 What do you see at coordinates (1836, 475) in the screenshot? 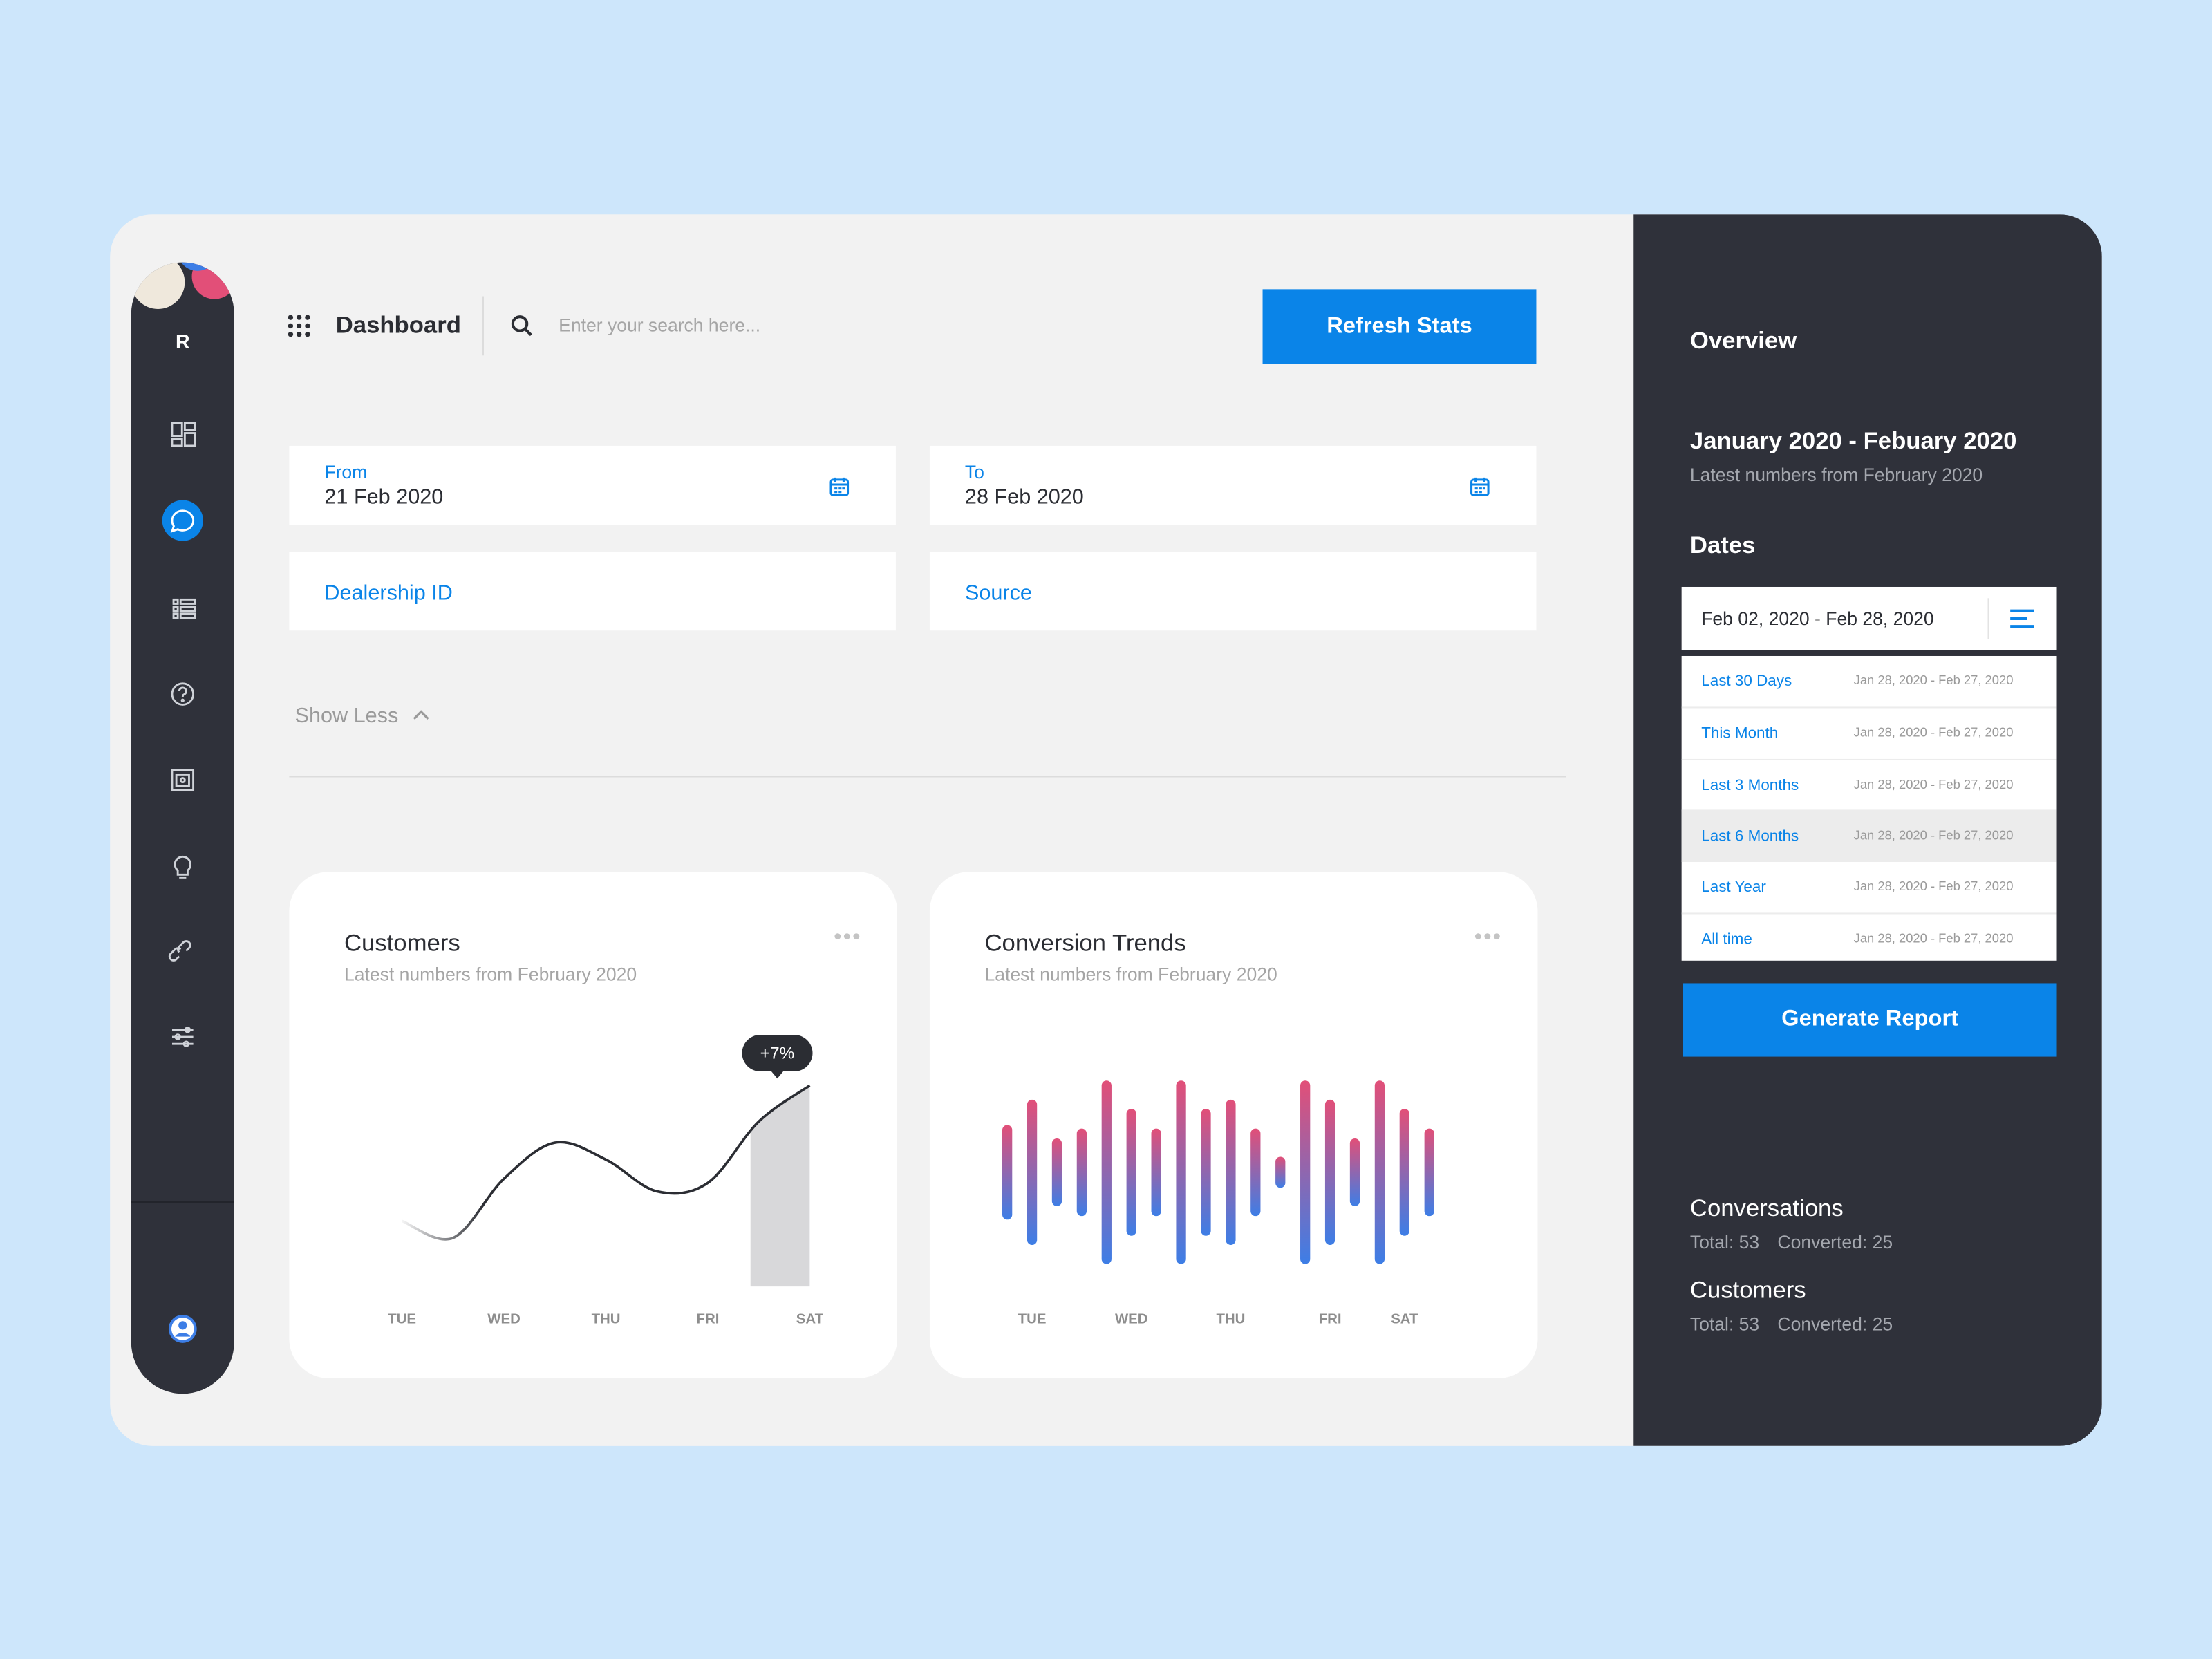
I see `overview-subtitle: Latest numbers from February 2020` at bounding box center [1836, 475].